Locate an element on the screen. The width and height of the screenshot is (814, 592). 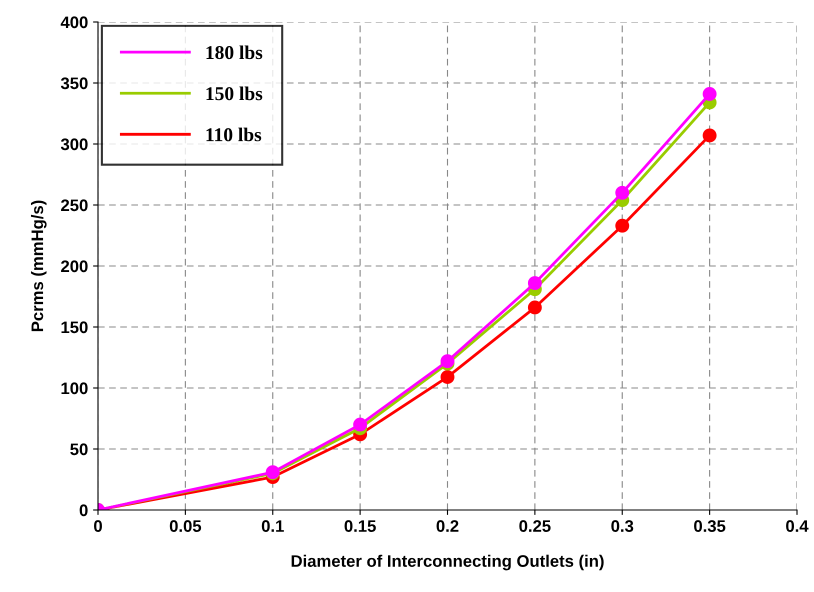
x-tick-label: 0.3 is located at coordinates (622, 526).